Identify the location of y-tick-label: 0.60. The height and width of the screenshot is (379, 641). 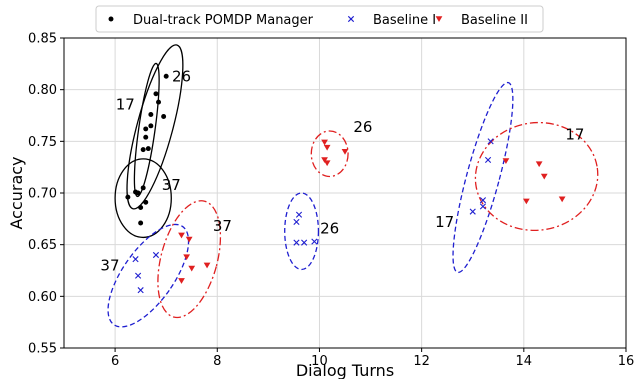
(42, 297).